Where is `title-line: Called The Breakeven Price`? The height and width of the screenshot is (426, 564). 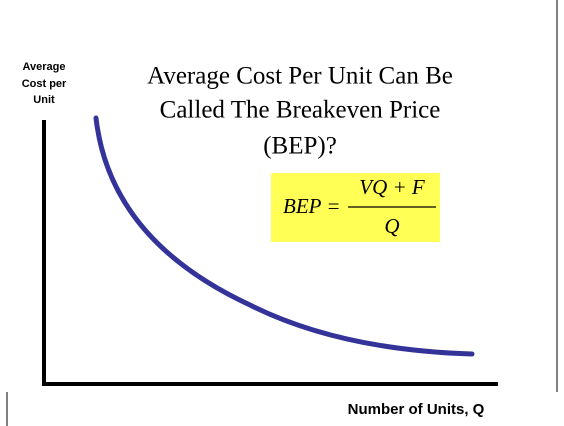
title-line: Called The Breakeven Price is located at coordinates (300, 110).